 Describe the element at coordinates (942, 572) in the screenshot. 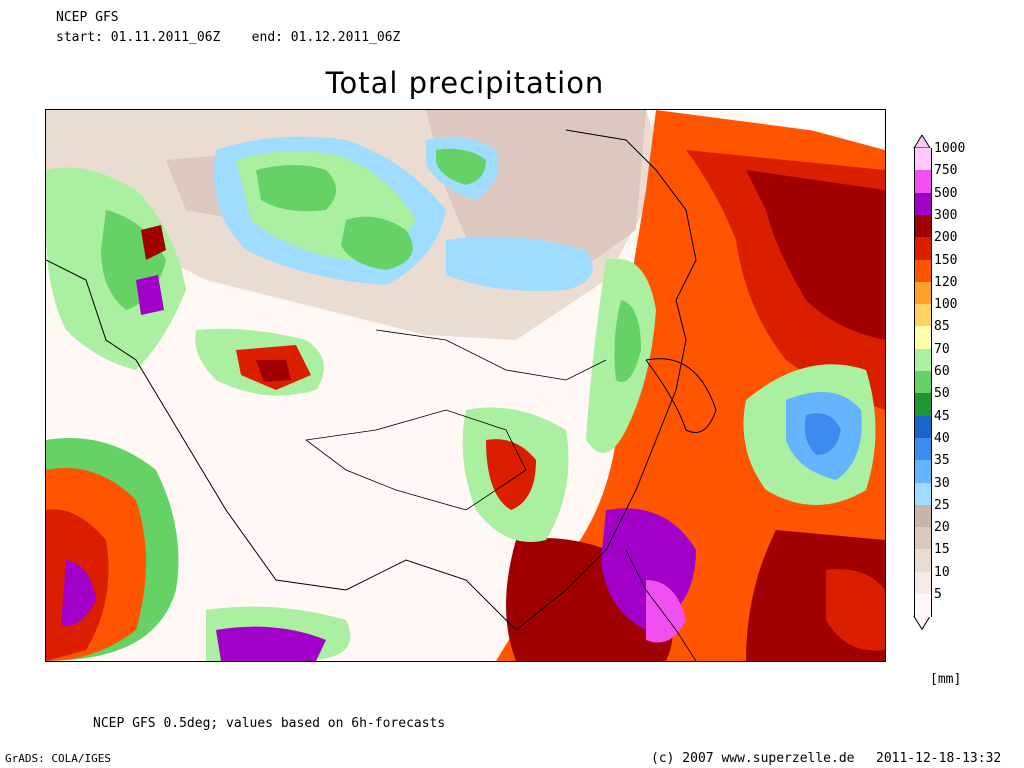

I see `legend-label: 10` at that location.